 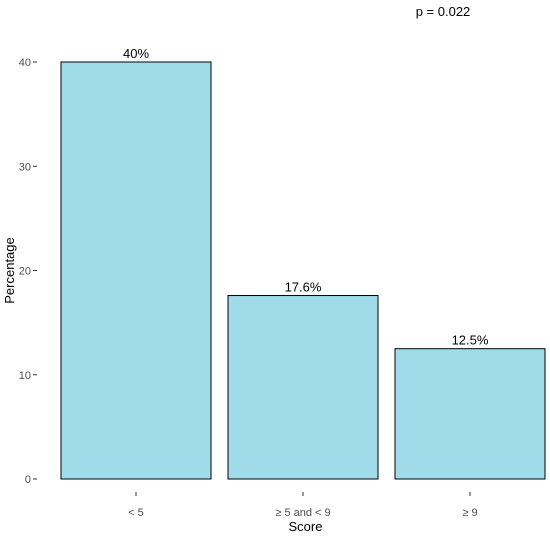 What do you see at coordinates (25, 167) in the screenshot?
I see `y-tick-label: 30` at bounding box center [25, 167].